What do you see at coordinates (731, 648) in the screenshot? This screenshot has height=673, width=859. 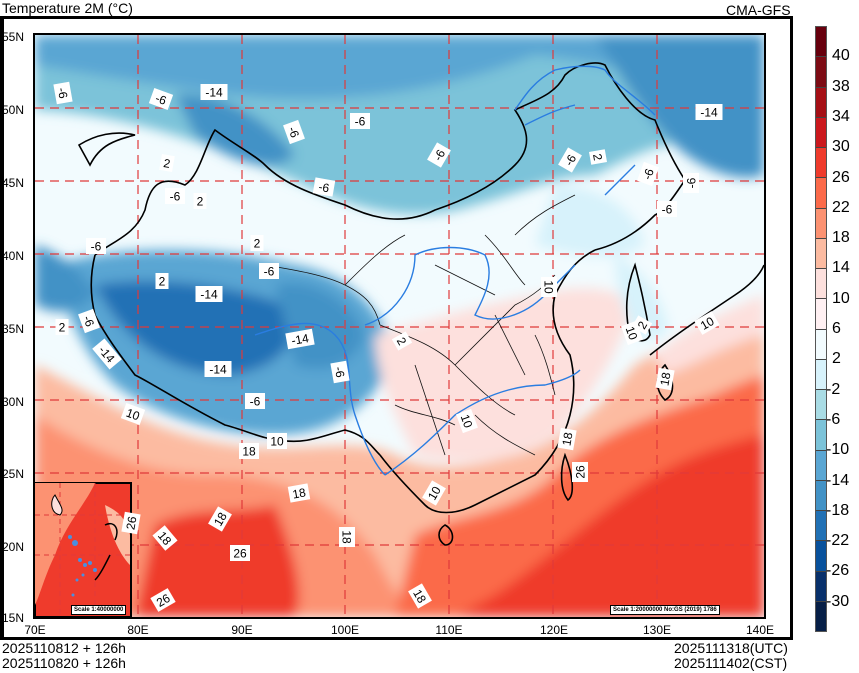 I see `valid-time-utc: 2025111318(UTC)` at bounding box center [731, 648].